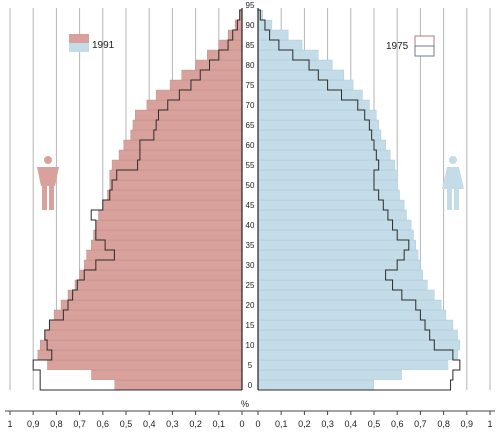 This screenshot has width=499, height=432. I want to click on age-label: 60, so click(250, 145).